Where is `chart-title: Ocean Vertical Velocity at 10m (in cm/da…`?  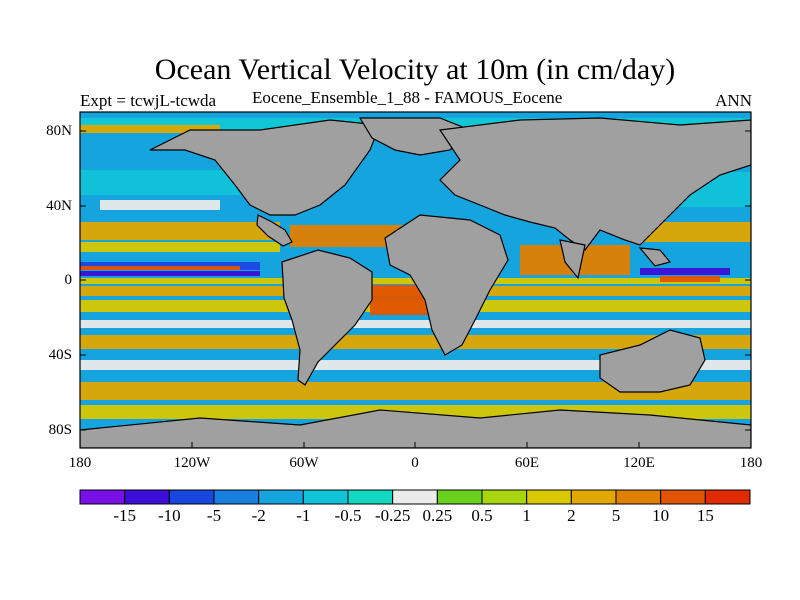 chart-title: Ocean Vertical Velocity at 10m (in cm/da… is located at coordinates (415, 69).